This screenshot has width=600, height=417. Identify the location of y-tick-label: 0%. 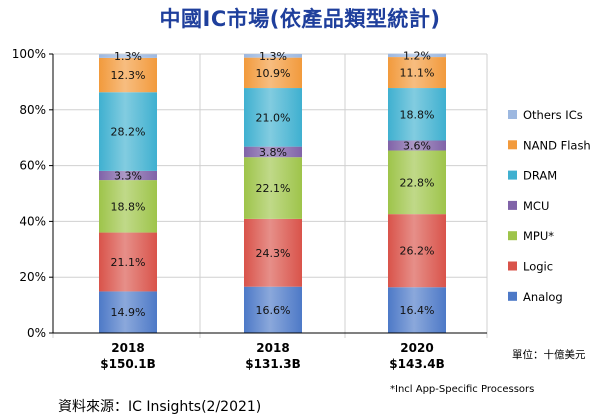
(36, 333).